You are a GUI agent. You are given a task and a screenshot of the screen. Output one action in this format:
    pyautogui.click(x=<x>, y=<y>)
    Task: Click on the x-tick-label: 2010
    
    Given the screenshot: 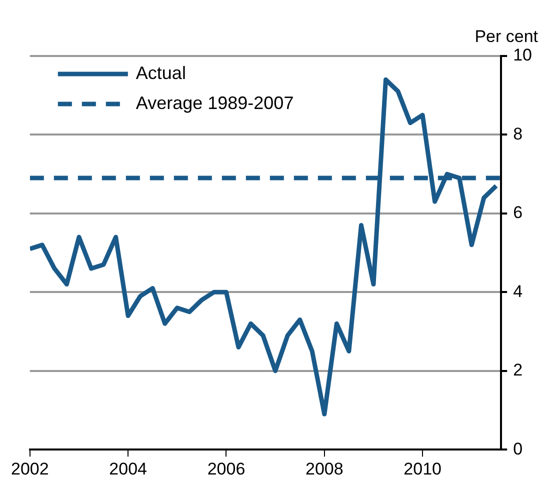 What is the action you would take?
    pyautogui.click(x=423, y=468)
    